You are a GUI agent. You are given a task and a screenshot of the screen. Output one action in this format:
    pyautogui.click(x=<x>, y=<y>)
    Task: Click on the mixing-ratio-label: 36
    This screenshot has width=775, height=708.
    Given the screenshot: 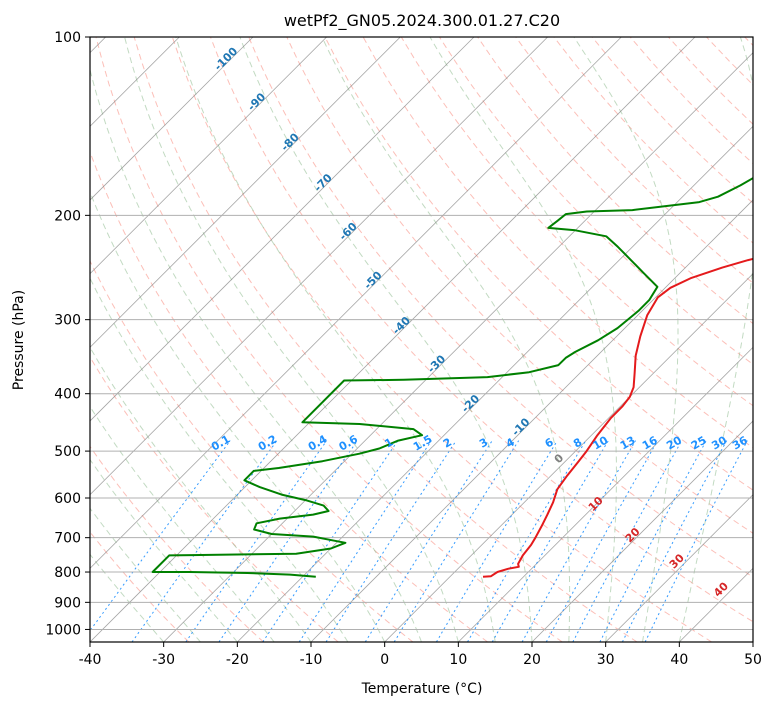 What is the action you would take?
    pyautogui.click(x=740, y=442)
    